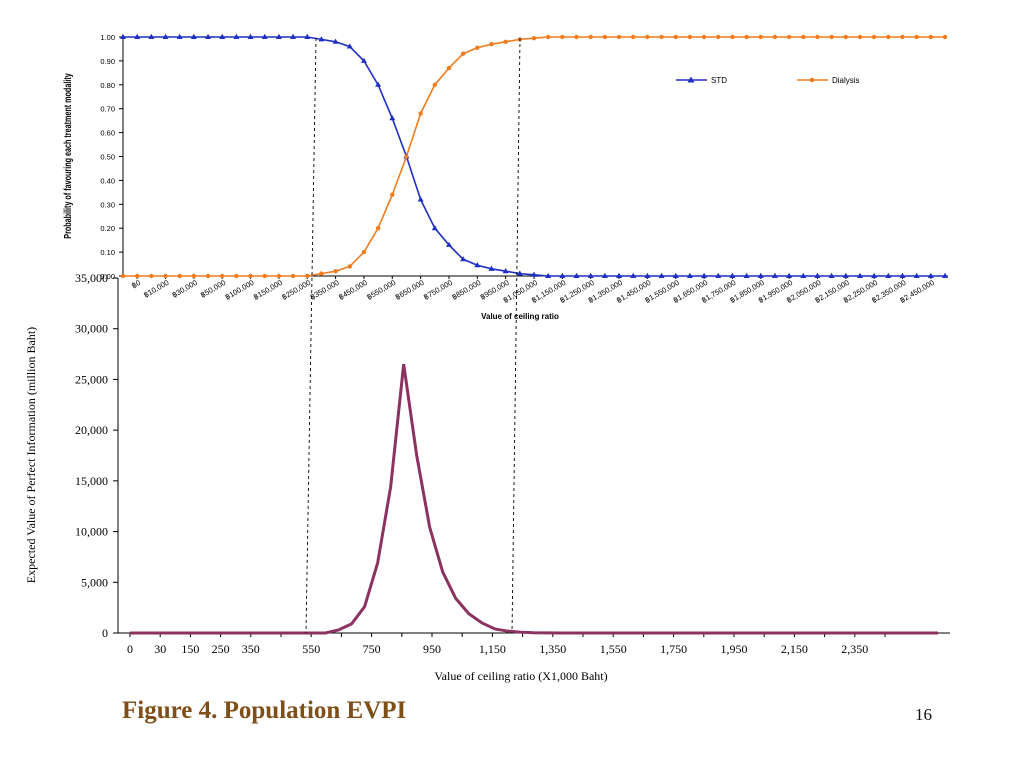  I want to click on probability-x-tick-label: ฿850,000, so click(466, 290).